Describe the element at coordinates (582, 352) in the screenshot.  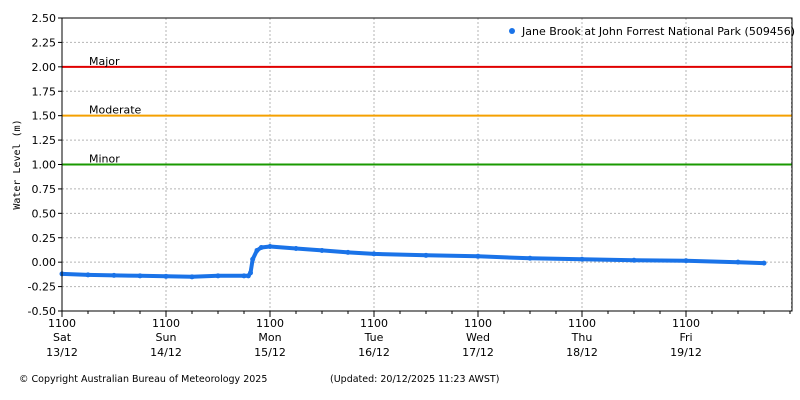
I see `x-tick-date: 18/12` at that location.